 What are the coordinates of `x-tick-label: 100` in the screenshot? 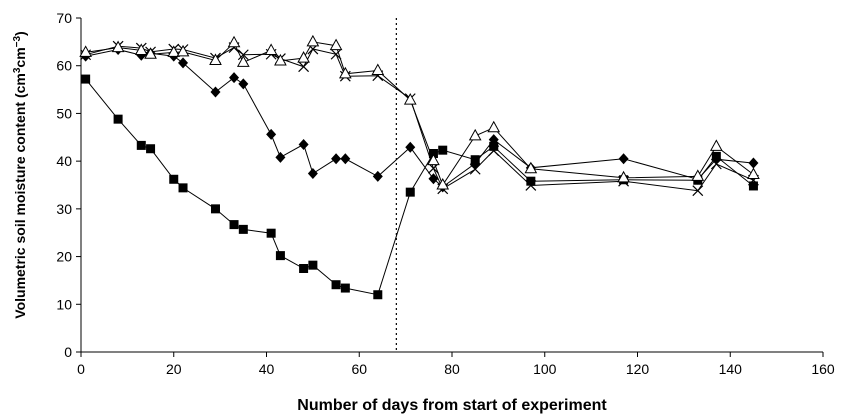 It's located at (545, 369).